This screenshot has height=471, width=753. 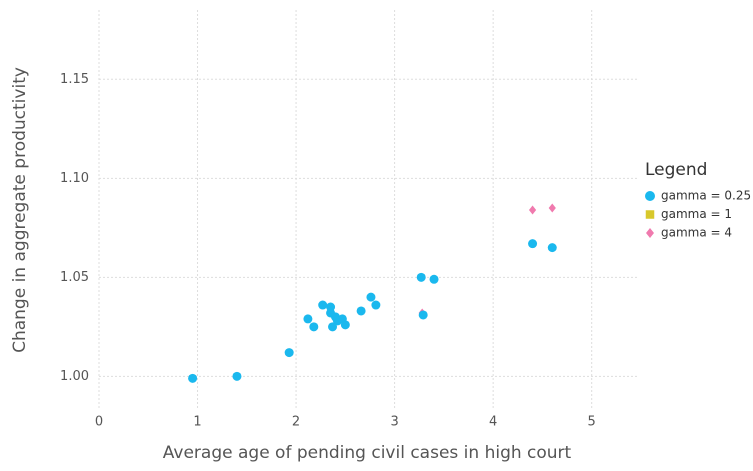 What do you see at coordinates (99, 422) in the screenshot?
I see `x-tick-label: 0` at bounding box center [99, 422].